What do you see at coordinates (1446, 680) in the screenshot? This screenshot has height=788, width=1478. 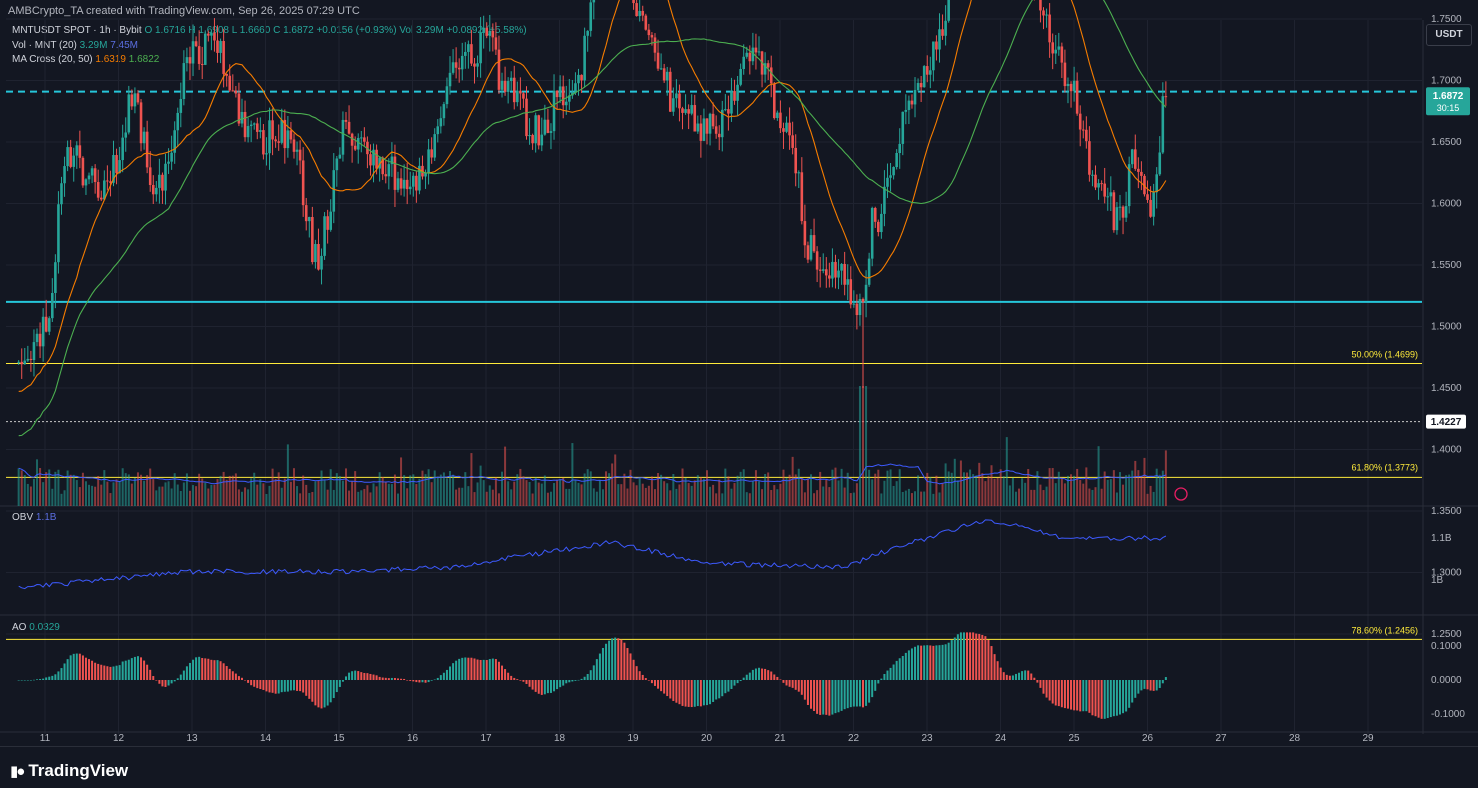 I see `ao-tick-label: 0.0000` at bounding box center [1446, 680].